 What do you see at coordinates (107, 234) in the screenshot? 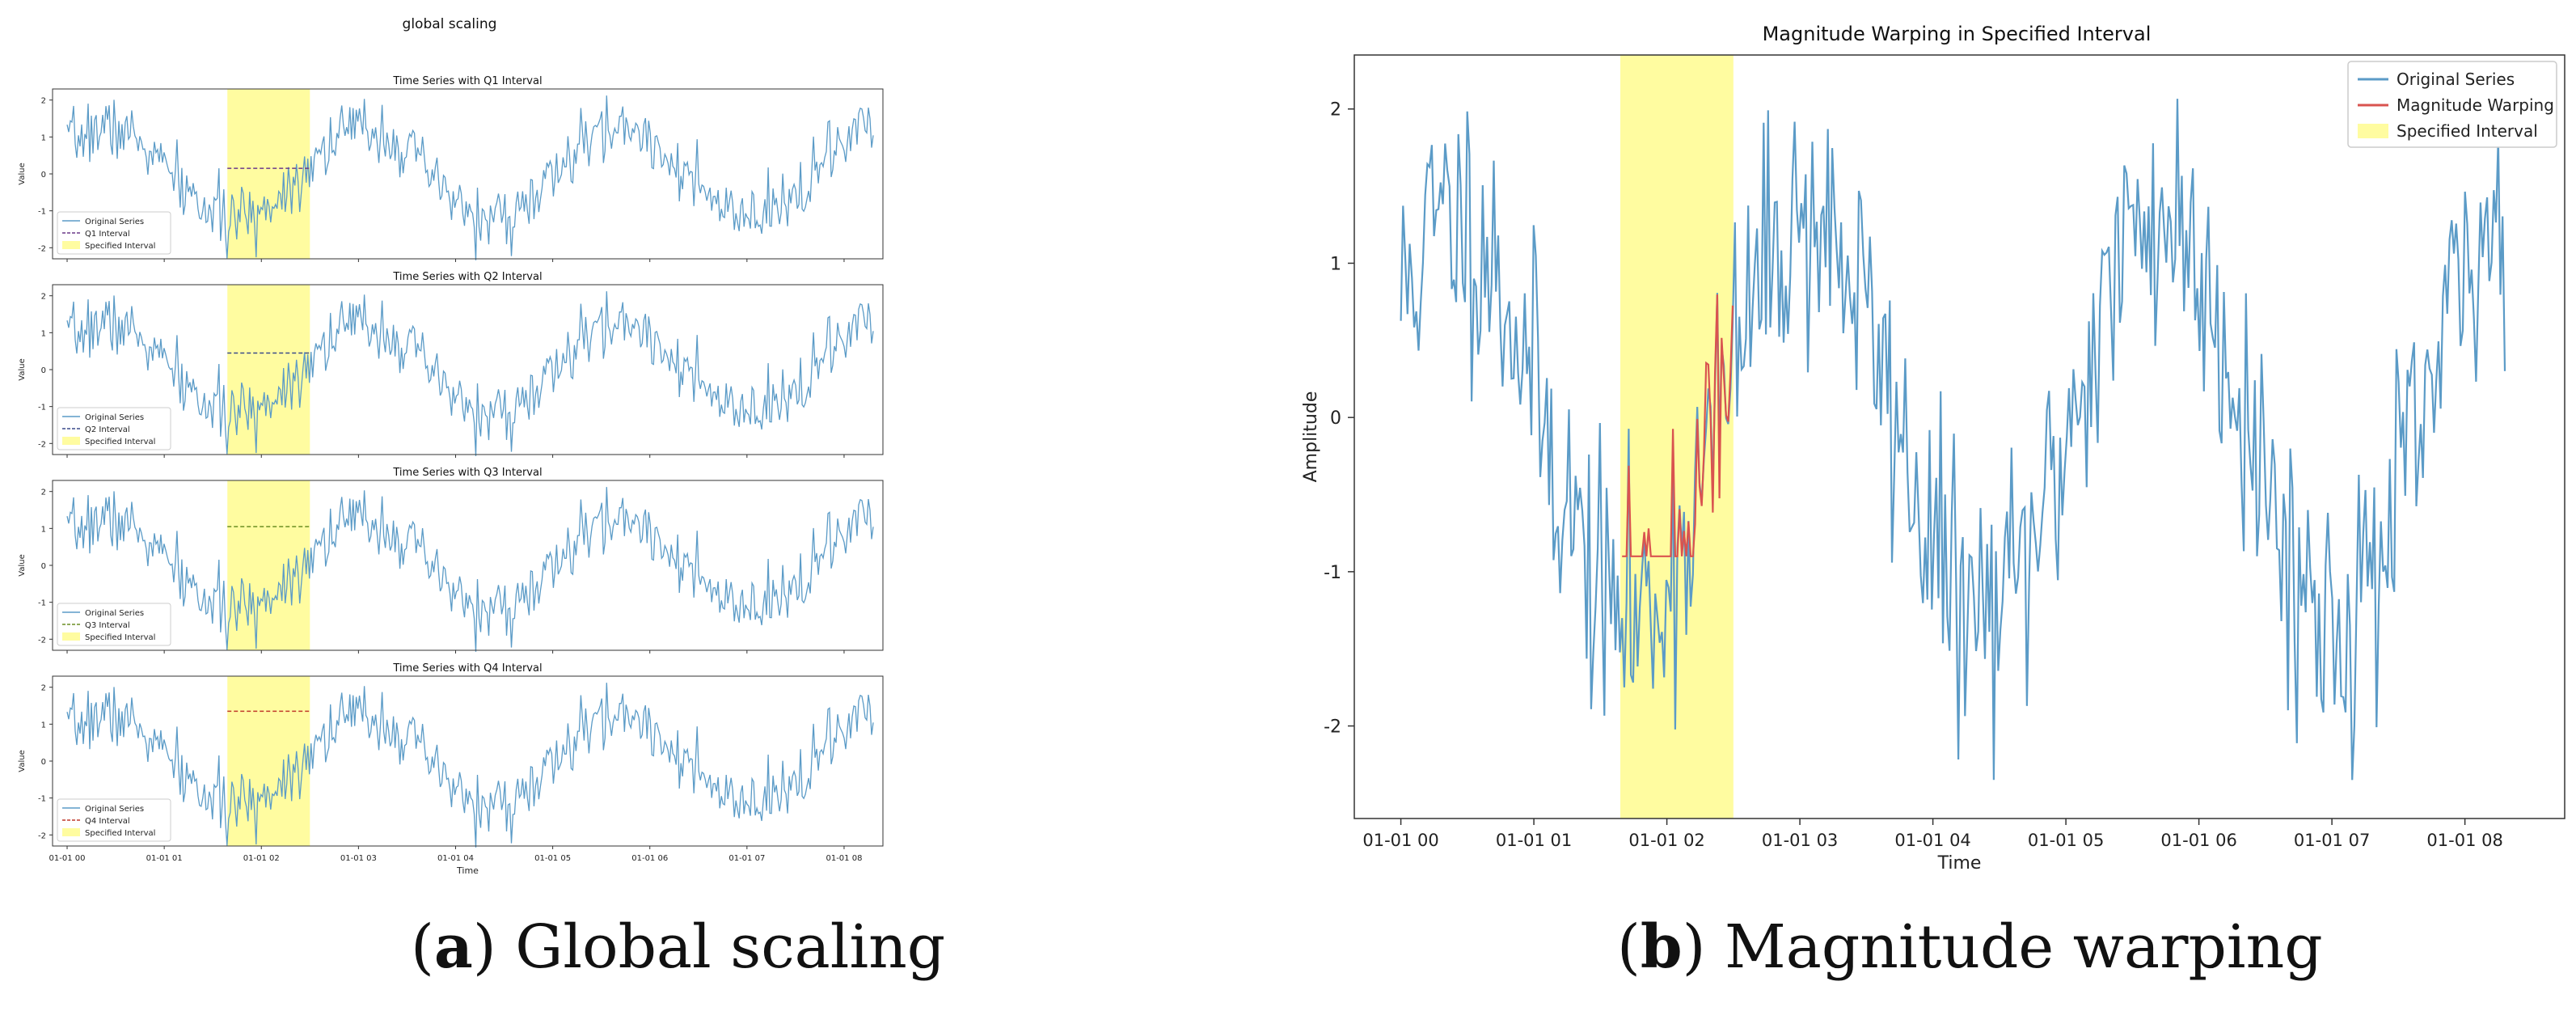
I see `legend-label: Q1 Interval` at bounding box center [107, 234].